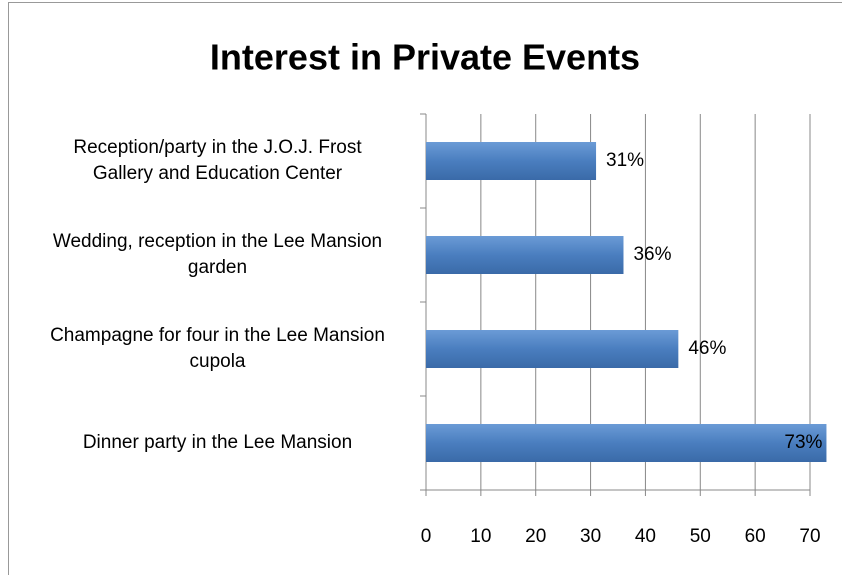  Describe the element at coordinates (700, 536) in the screenshot. I see `x-tick-label: 50` at that location.